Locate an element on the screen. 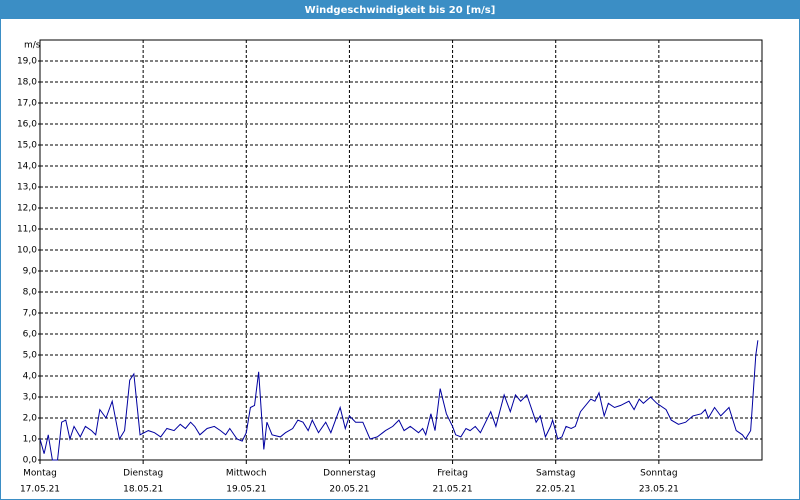 Image resolution: width=800 pixels, height=500 pixels. title-bar is located at coordinates (400, 9).